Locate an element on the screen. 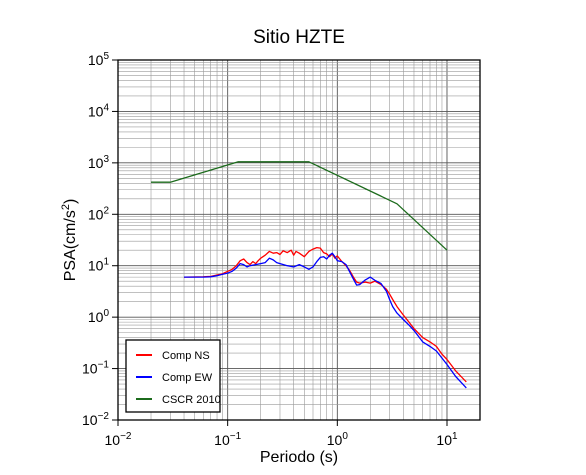 The image size is (586, 475). chart-title: Sitio HZTE is located at coordinates (299, 37).